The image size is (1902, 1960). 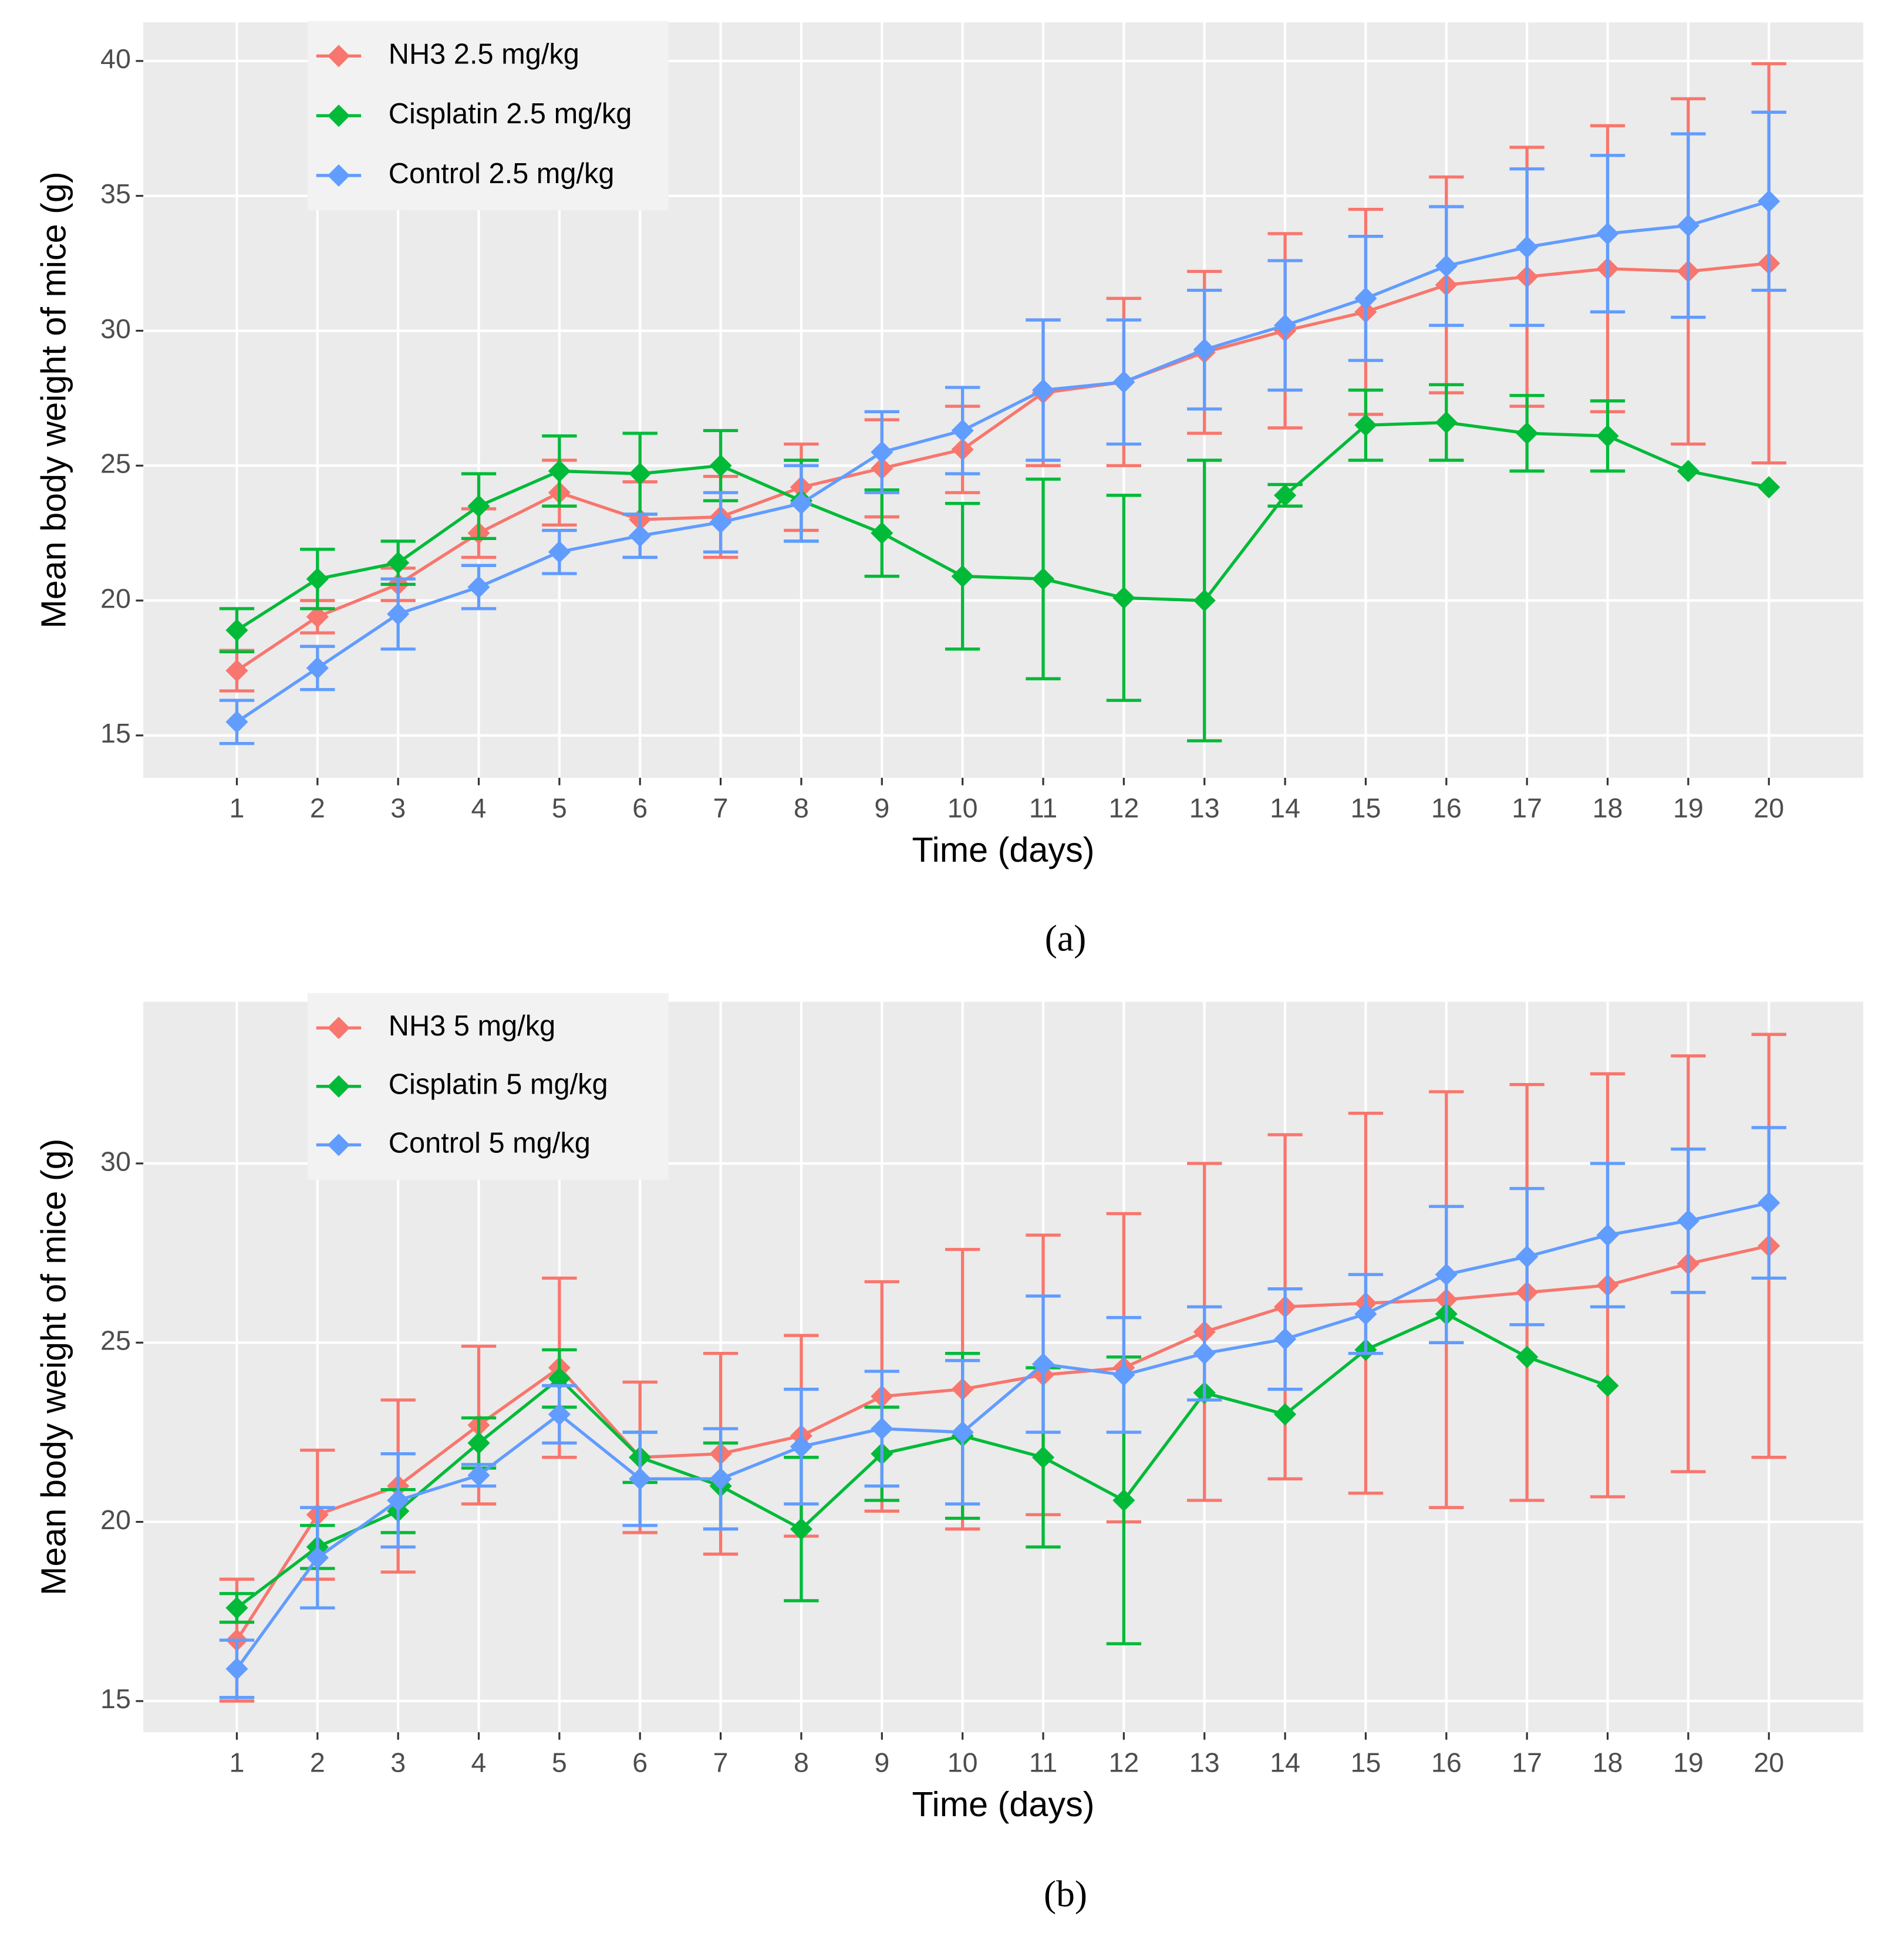 I want to click on x-tick-label: 2, so click(x=317, y=1762).